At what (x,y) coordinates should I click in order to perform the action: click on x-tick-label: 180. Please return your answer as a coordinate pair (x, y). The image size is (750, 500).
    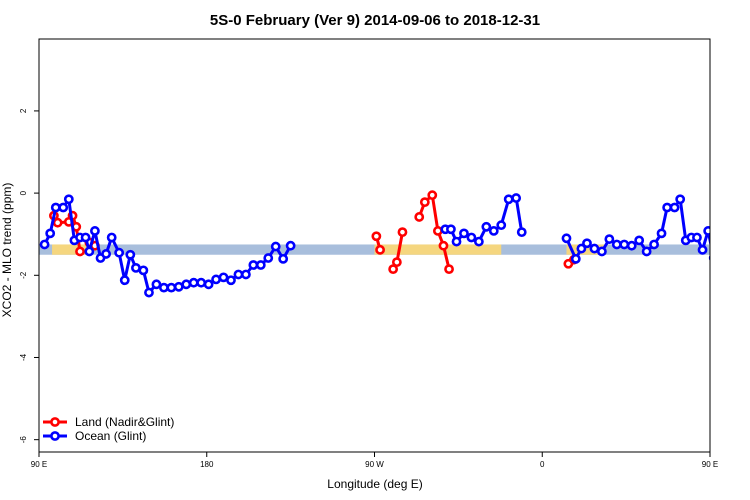
    Looking at the image, I should click on (207, 464).